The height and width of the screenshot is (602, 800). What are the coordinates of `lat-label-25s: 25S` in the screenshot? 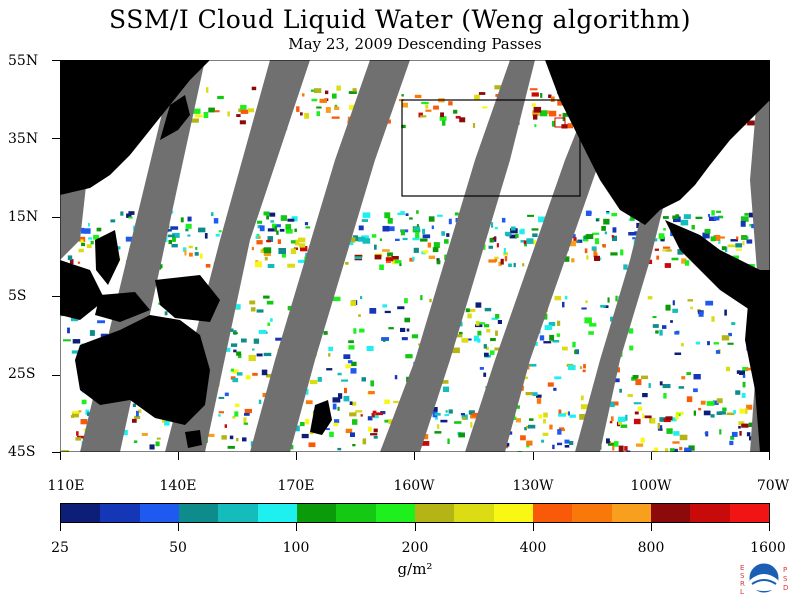 It's located at (31, 374).